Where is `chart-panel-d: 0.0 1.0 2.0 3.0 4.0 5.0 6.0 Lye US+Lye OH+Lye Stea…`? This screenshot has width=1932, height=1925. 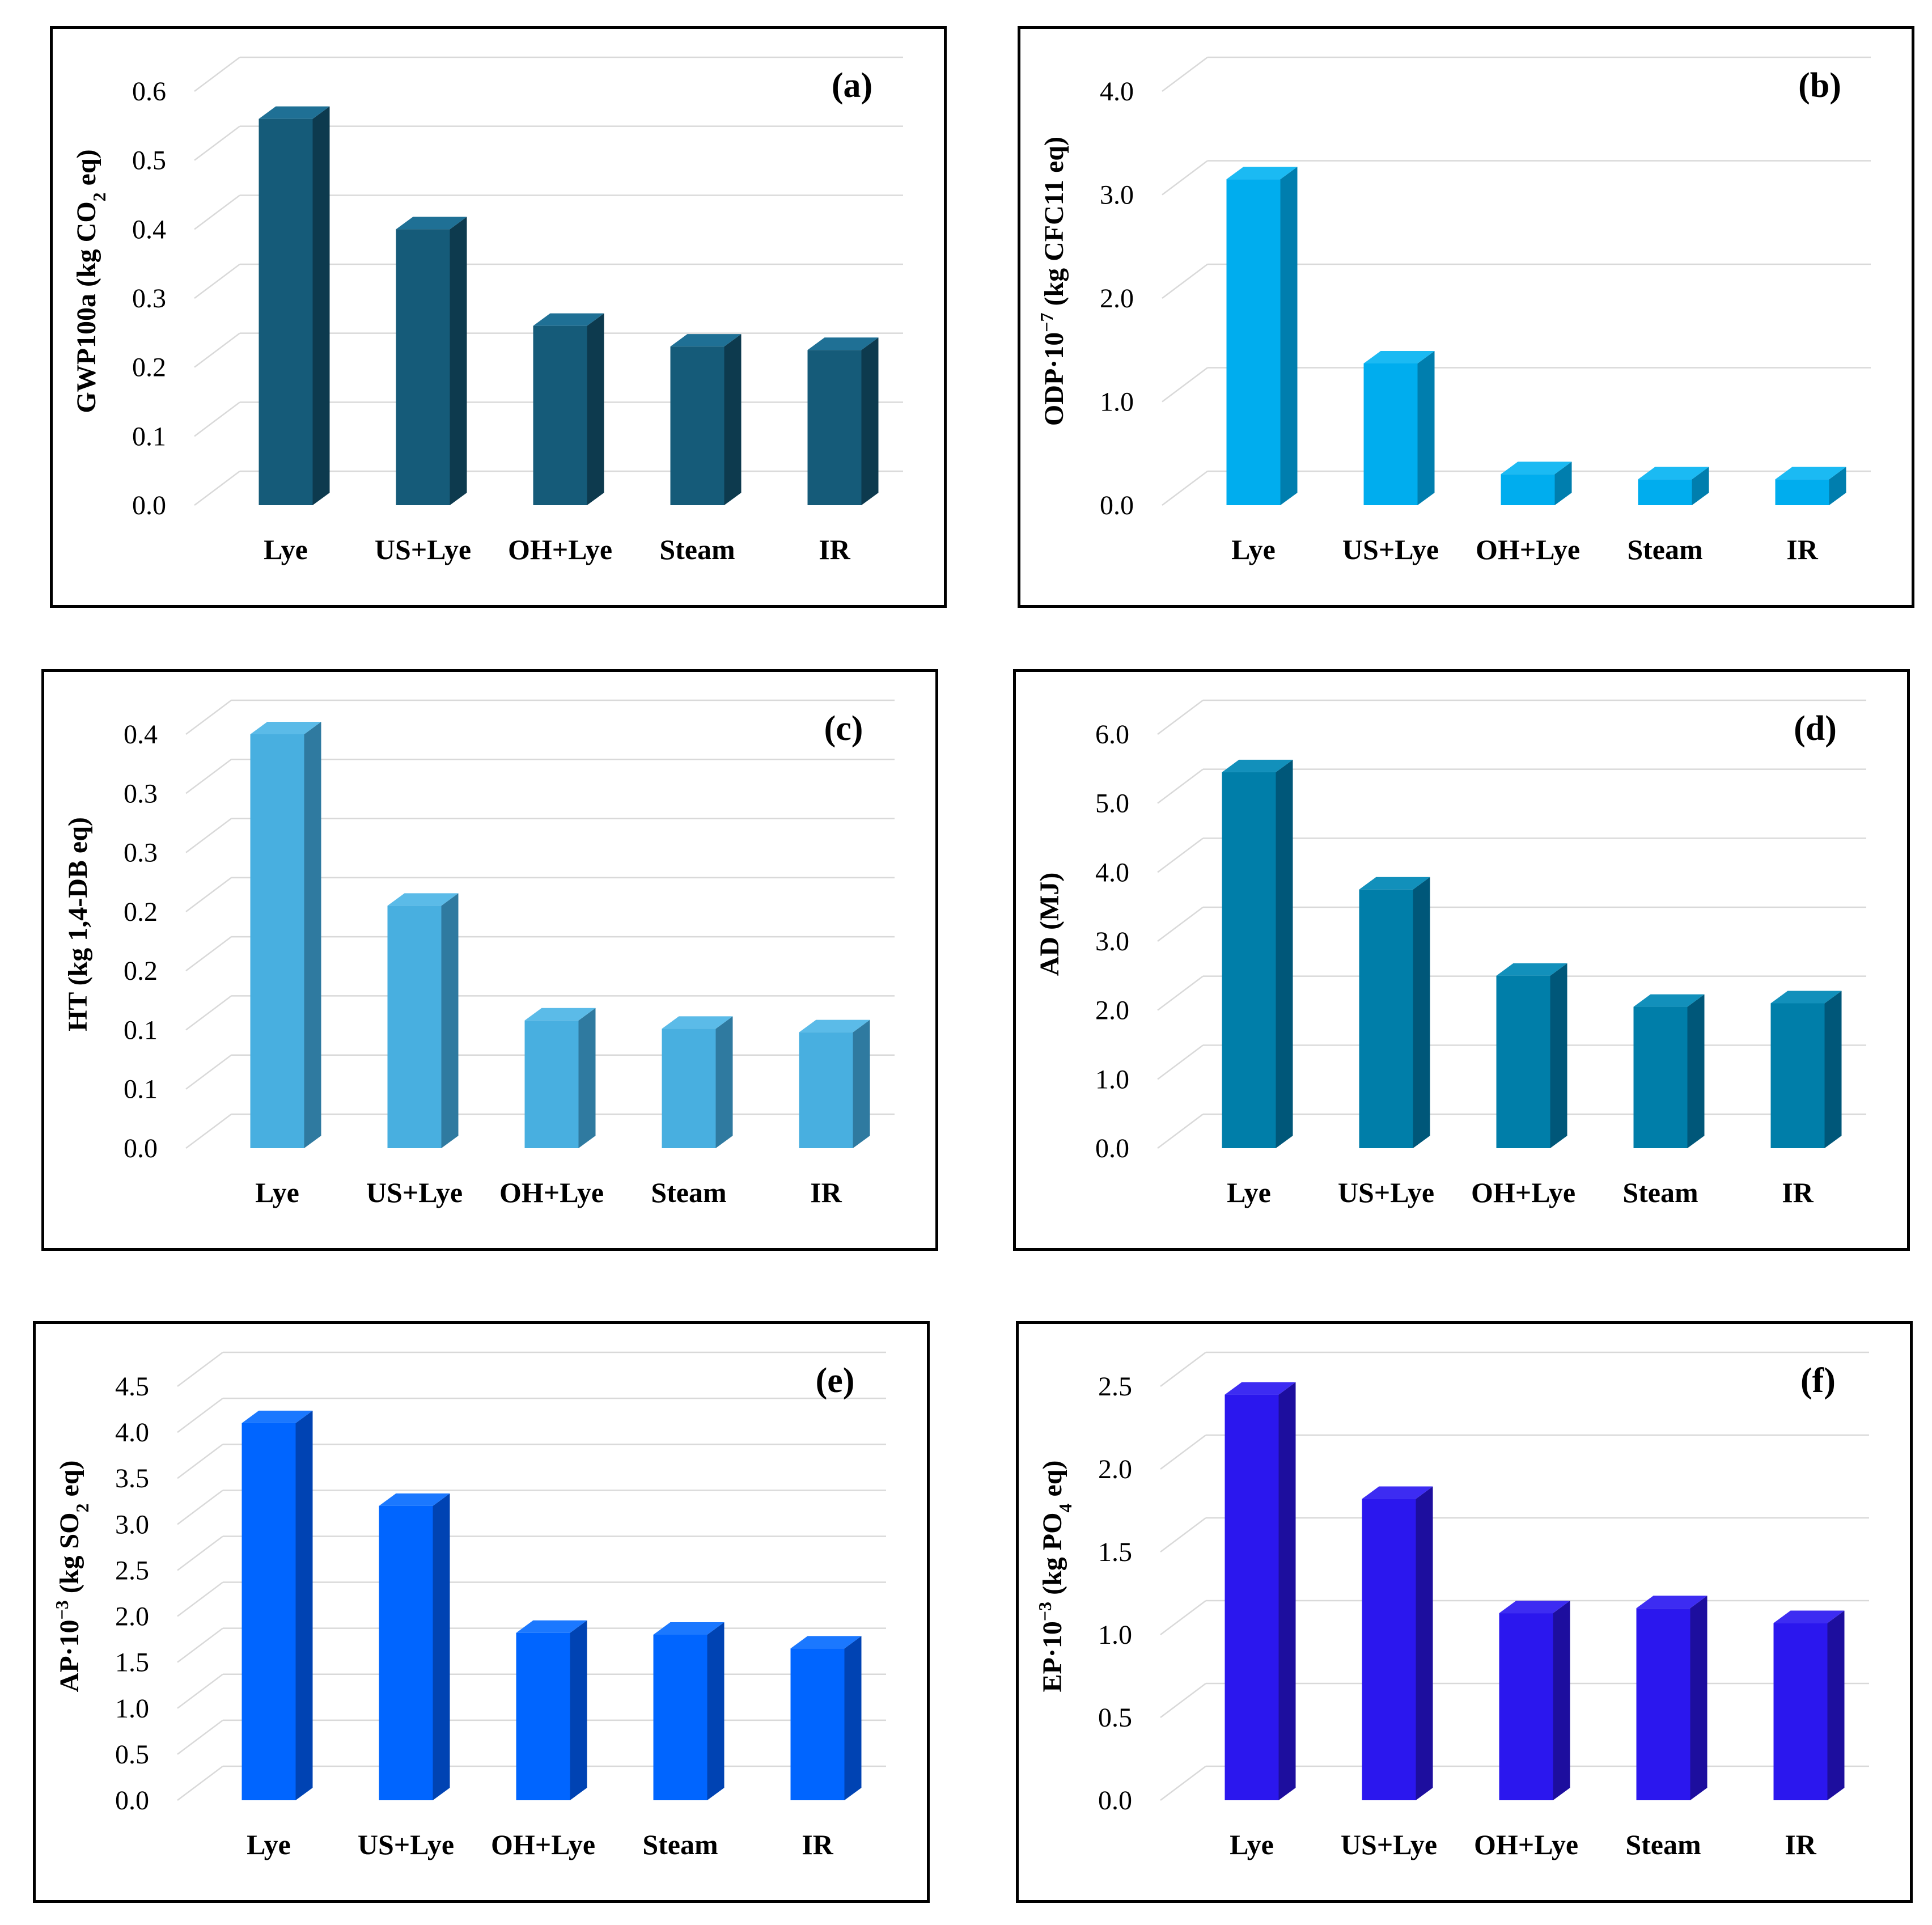
chart-panel-d: 0.0 1.0 2.0 3.0 4.0 5.0 6.0 Lye US+Lye OH+Lye Stea… is located at coordinates (1462, 960).